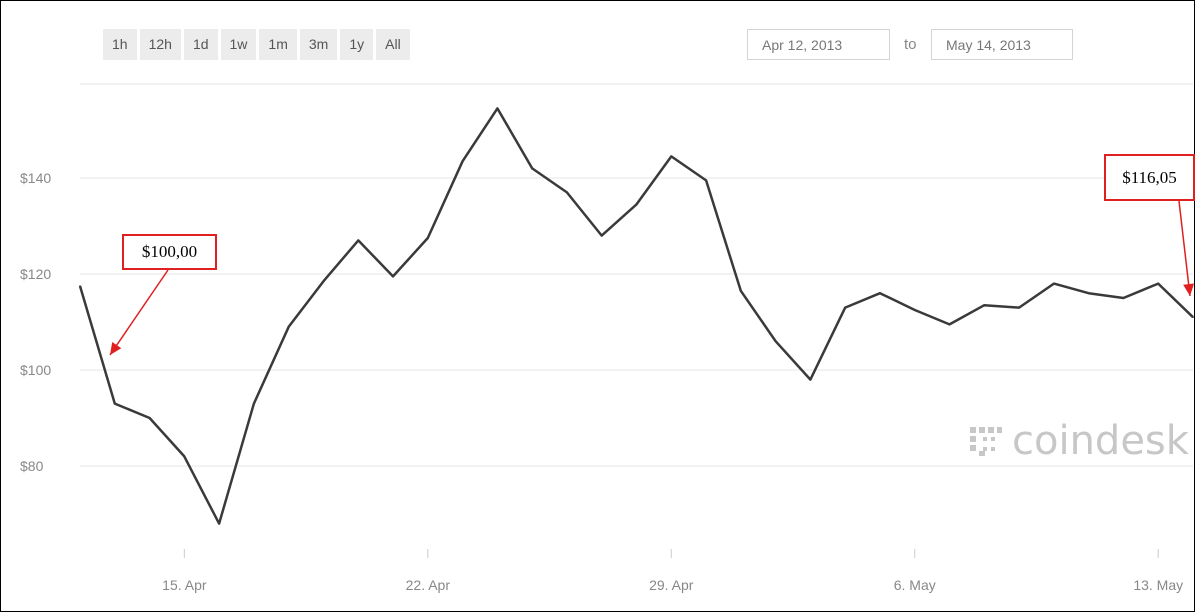  What do you see at coordinates (671, 585) in the screenshot?
I see `x-tick-label: 29. Apr` at bounding box center [671, 585].